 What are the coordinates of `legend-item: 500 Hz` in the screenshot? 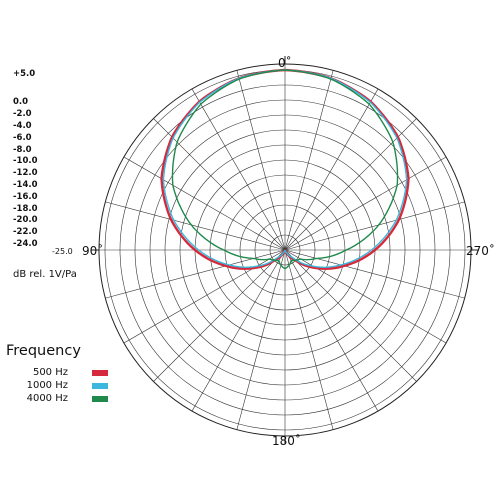 It's located at (55, 374).